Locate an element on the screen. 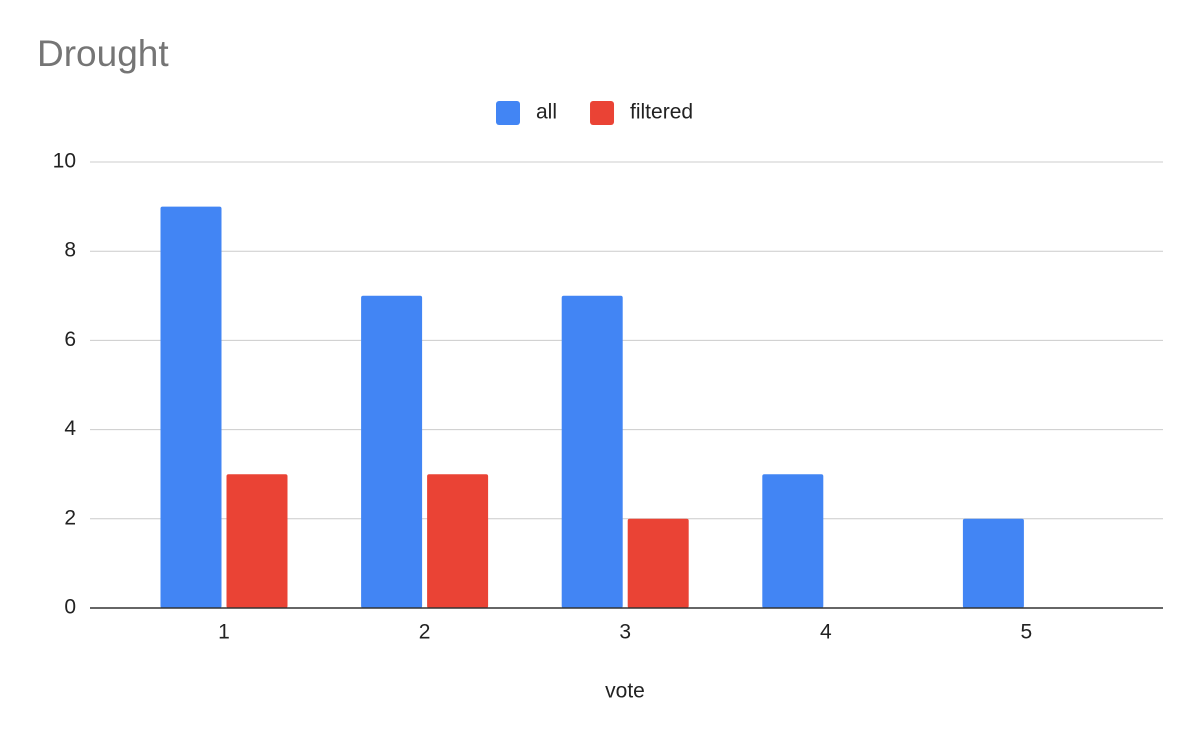  legend-label: all is located at coordinates (546, 112).